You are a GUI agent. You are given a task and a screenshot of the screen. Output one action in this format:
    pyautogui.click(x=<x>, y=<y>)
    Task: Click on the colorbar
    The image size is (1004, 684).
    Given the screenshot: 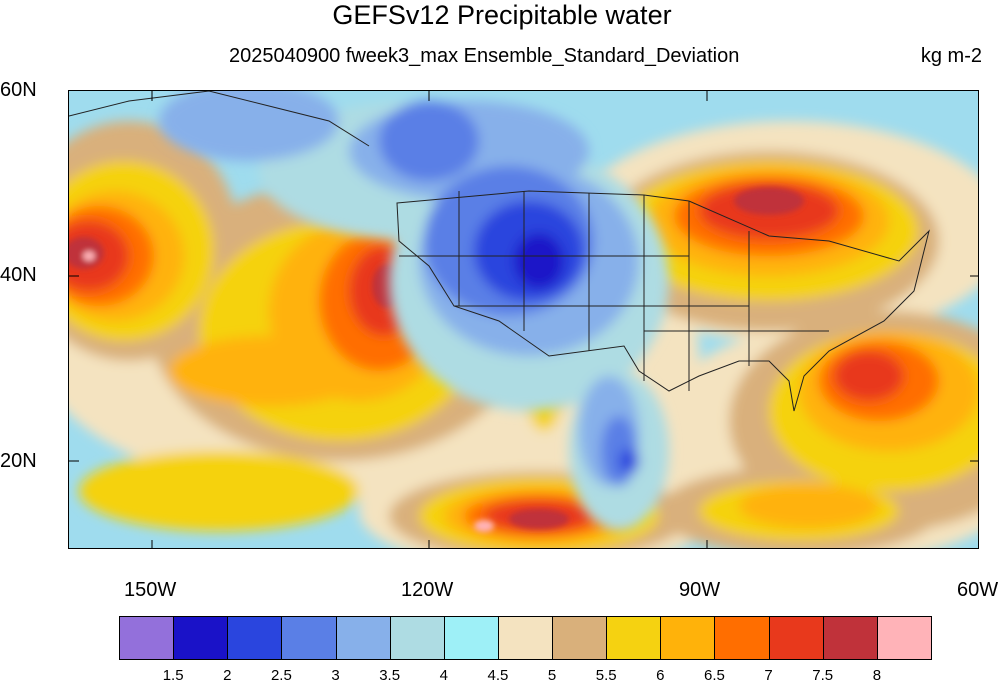 What is the action you would take?
    pyautogui.click(x=525, y=638)
    